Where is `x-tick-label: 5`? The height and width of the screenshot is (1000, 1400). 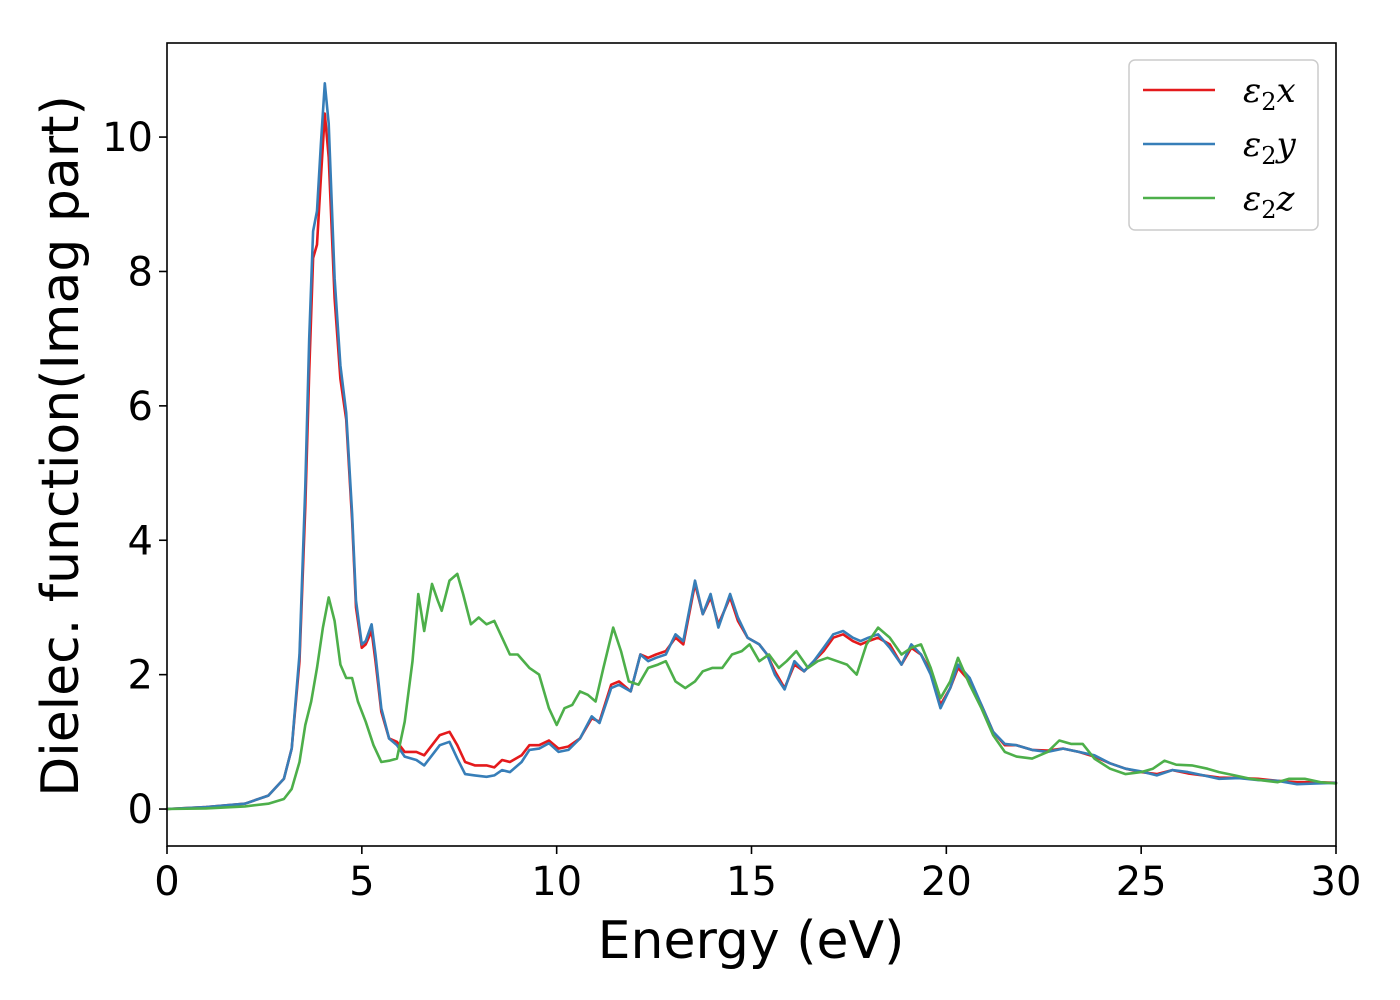
x-tick-label: 5 is located at coordinates (361, 882).